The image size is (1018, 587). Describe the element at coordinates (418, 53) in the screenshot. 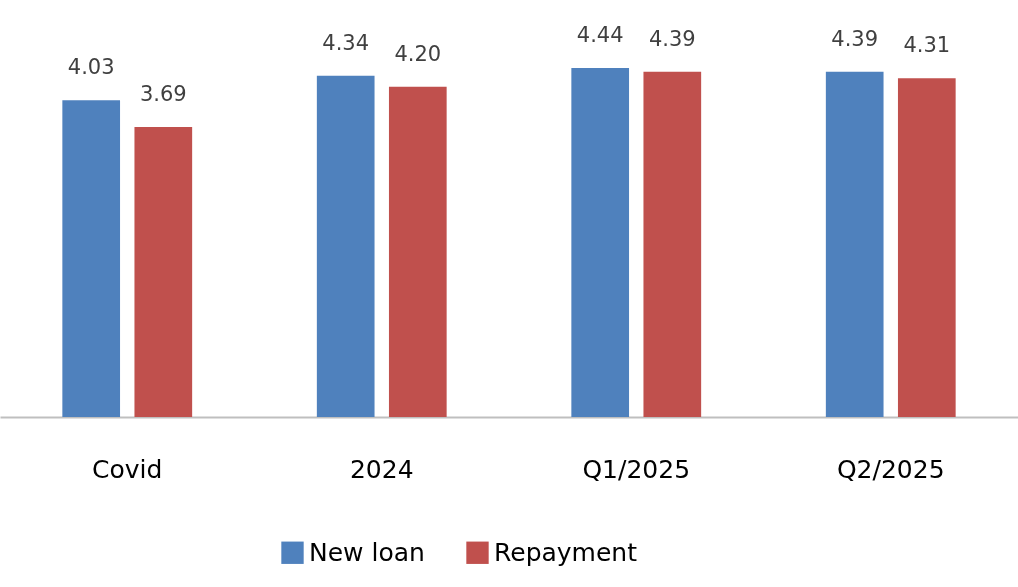

I see `data-label: 4.20` at that location.